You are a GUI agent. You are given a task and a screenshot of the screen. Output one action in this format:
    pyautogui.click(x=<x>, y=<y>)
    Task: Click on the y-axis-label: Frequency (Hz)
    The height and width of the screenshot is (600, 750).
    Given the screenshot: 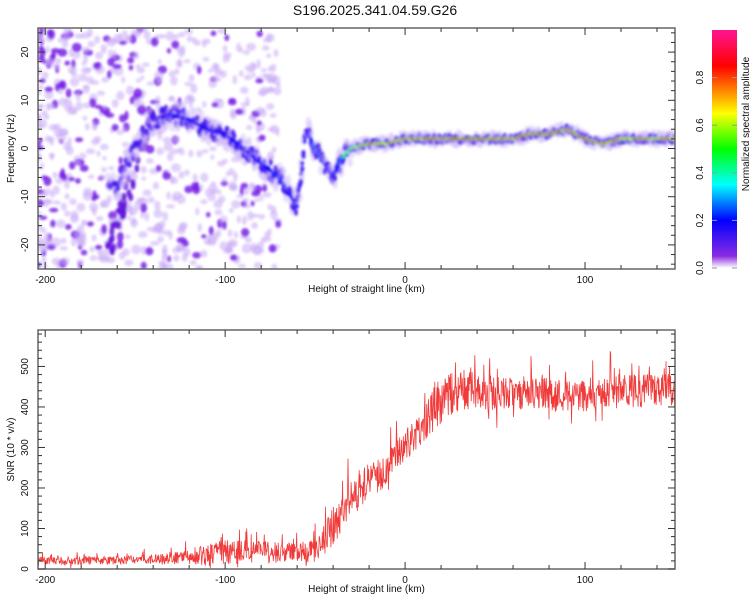 What is the action you would take?
    pyautogui.click(x=11, y=148)
    